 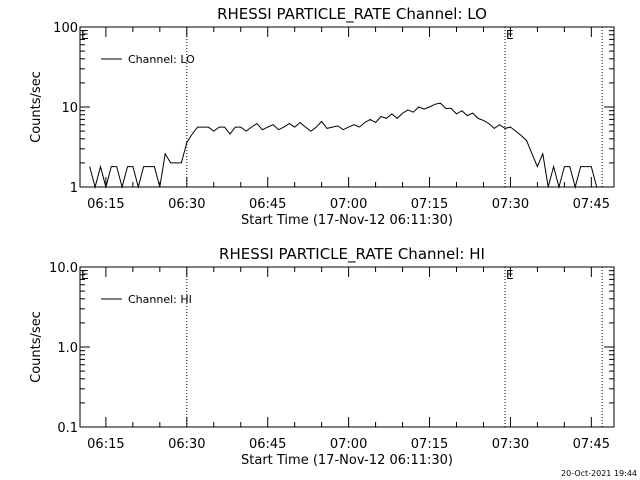 What do you see at coordinates (352, 254) in the screenshot?
I see `chart-title: RHESSI PARTICLE_RATE Channel: HI` at bounding box center [352, 254].